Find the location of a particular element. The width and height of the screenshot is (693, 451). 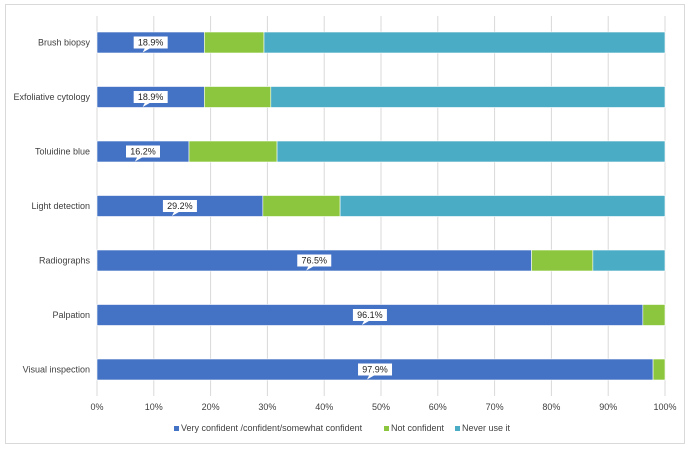

data-label: 76.5% is located at coordinates (314, 262).